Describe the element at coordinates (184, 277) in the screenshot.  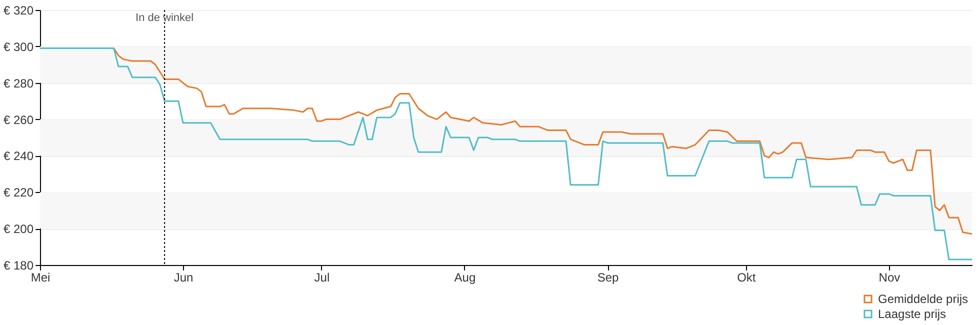
I see `x-tick-label: Jun` at that location.